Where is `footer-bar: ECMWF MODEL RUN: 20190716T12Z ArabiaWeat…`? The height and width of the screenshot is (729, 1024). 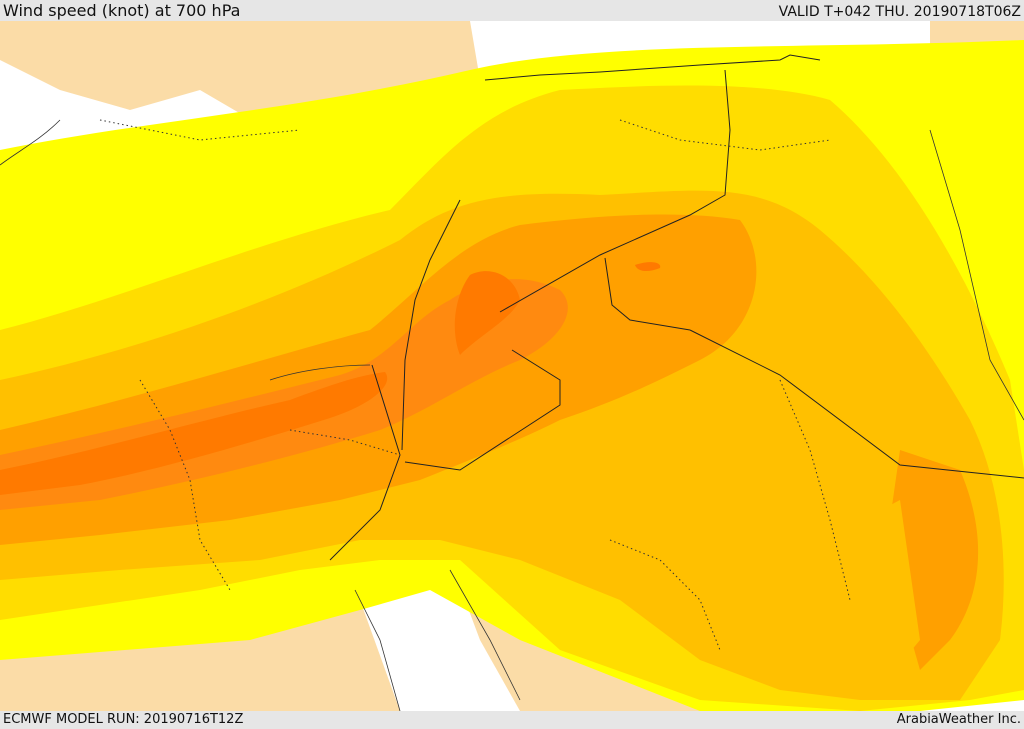 footer-bar: ECMWF MODEL RUN: 20190716T12Z ArabiaWeat… is located at coordinates (512, 720).